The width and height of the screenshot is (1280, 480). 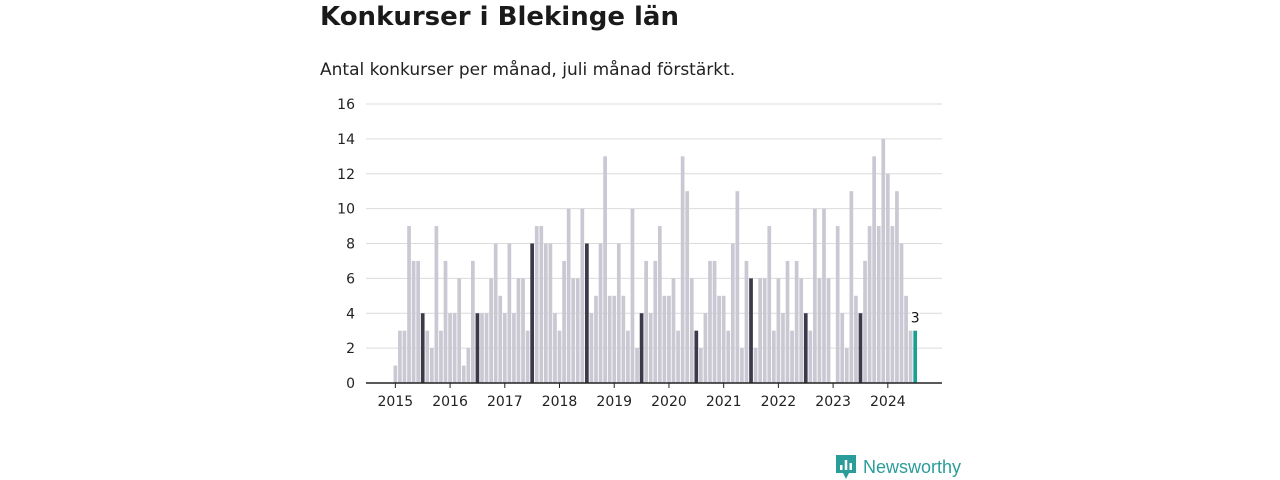 I want to click on chart-title: Konkurser i Blekinge län, so click(x=499, y=17).